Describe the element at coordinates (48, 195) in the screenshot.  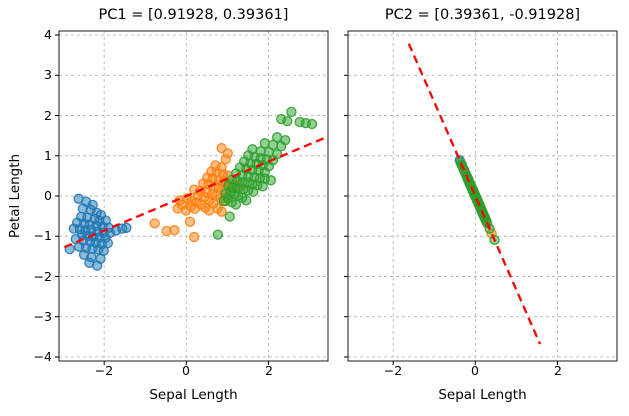
I see `y-tick-label: 0` at that location.